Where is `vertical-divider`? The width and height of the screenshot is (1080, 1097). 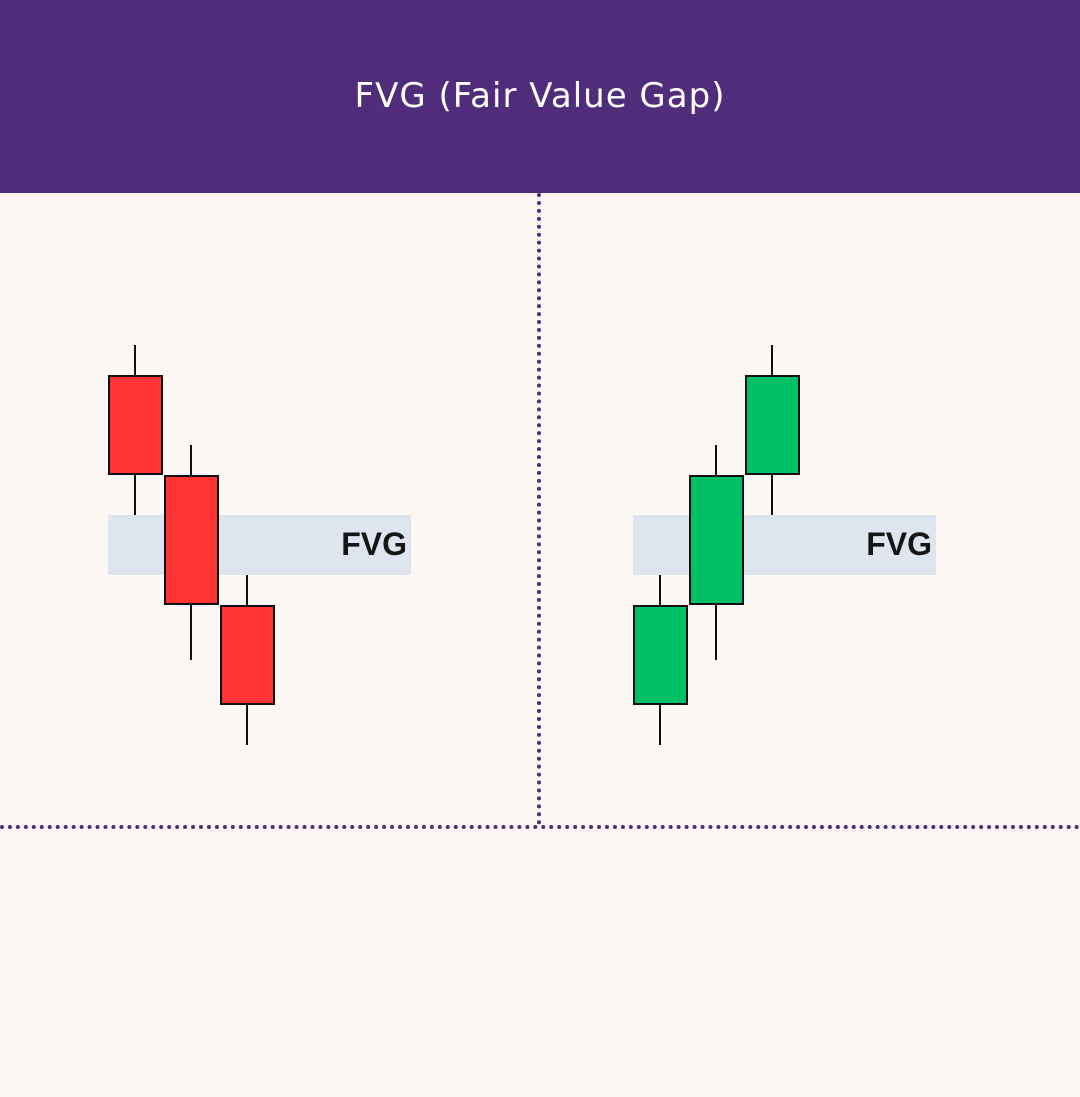
vertical-divider is located at coordinates (539, 509).